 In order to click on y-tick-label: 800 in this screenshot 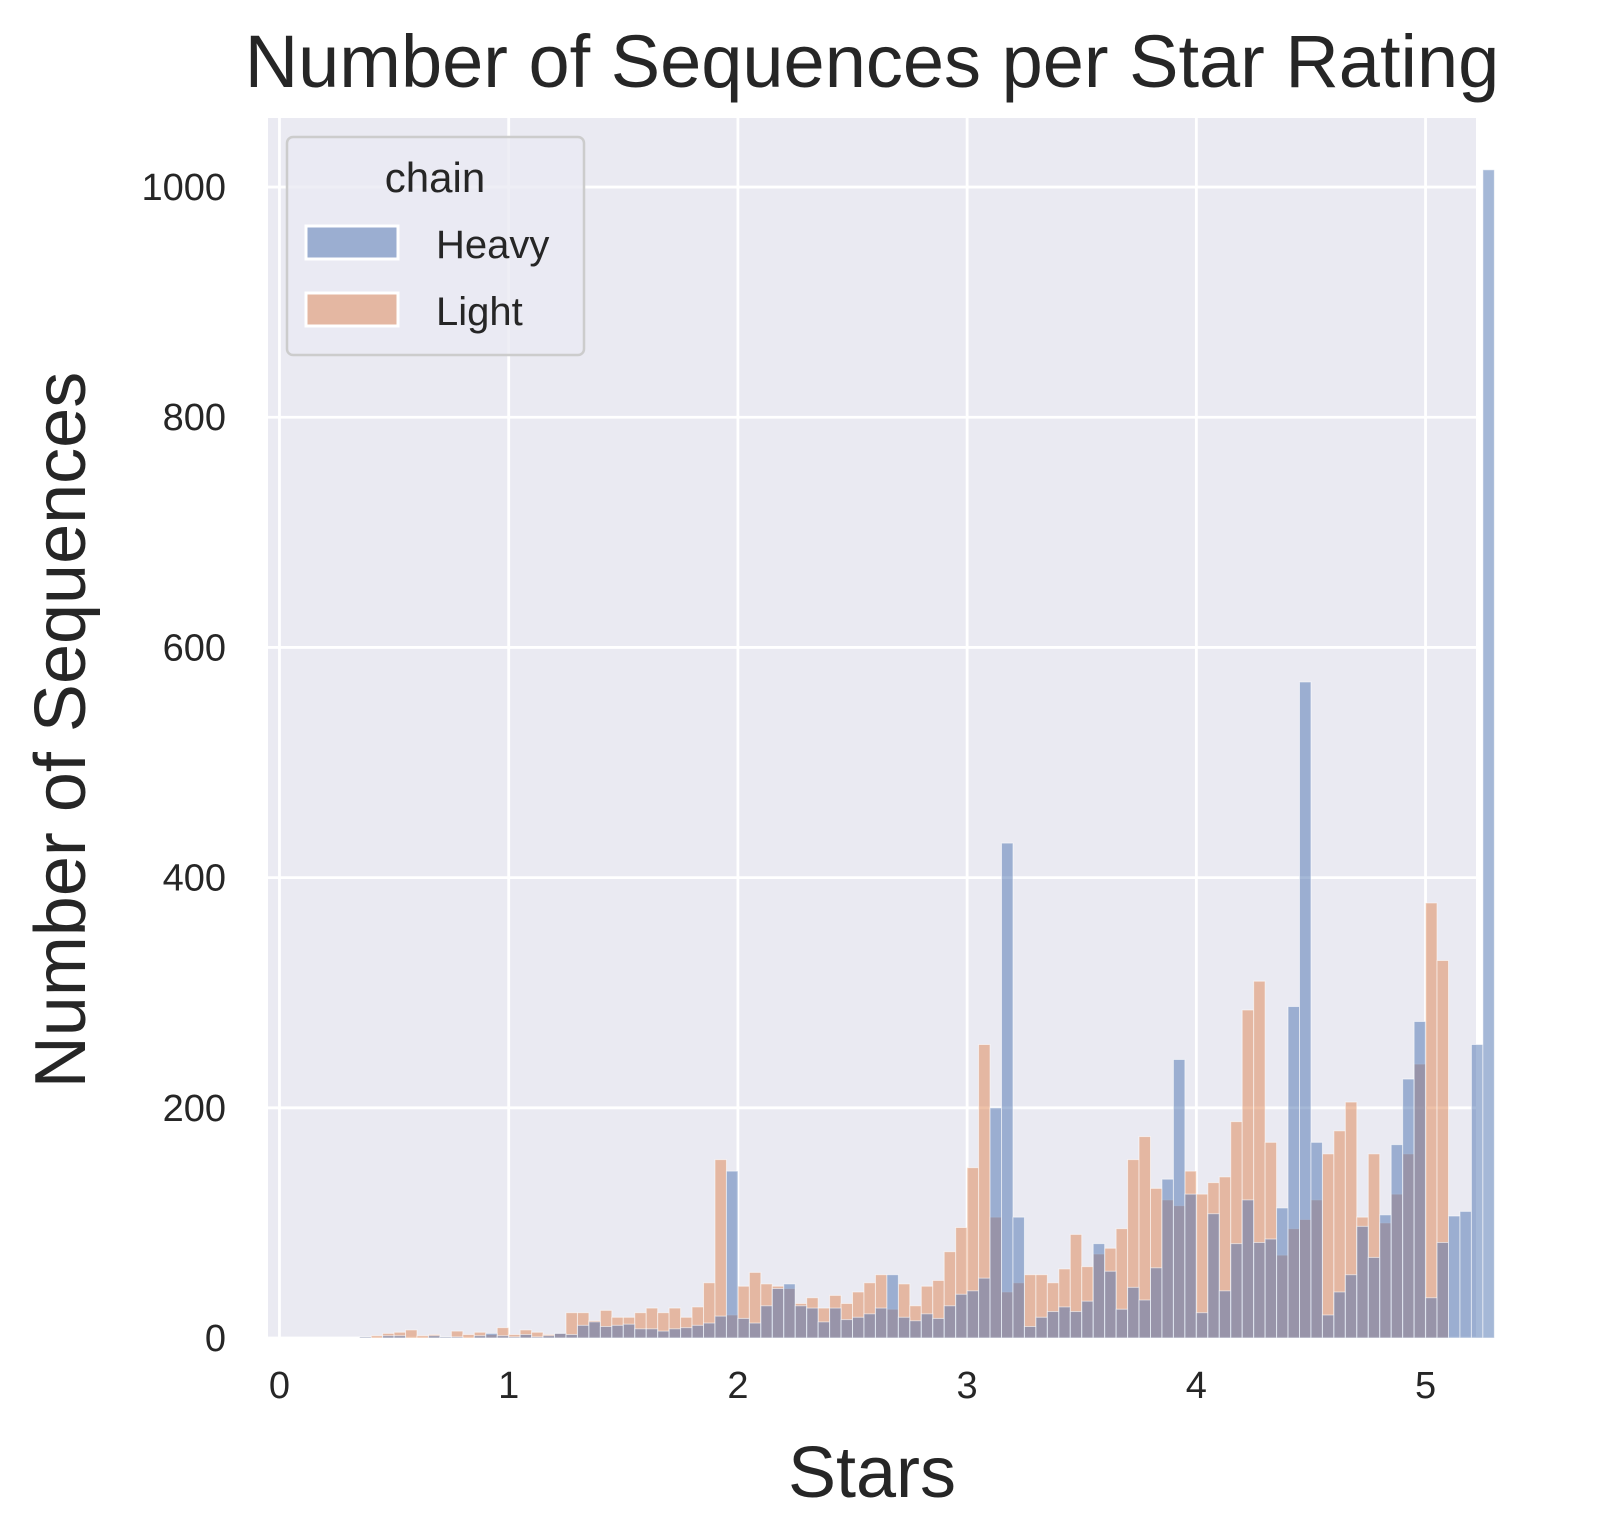, I will do `click(194, 418)`.